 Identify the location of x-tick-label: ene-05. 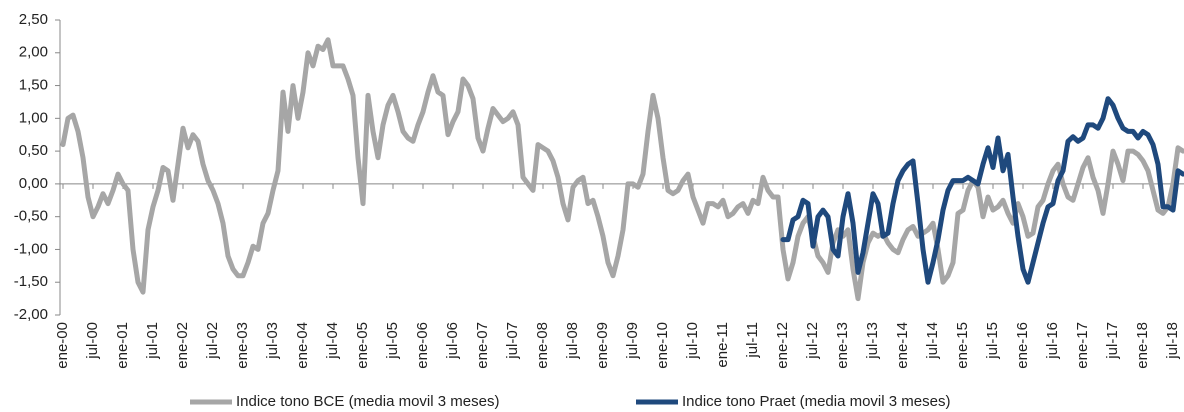
(362, 345).